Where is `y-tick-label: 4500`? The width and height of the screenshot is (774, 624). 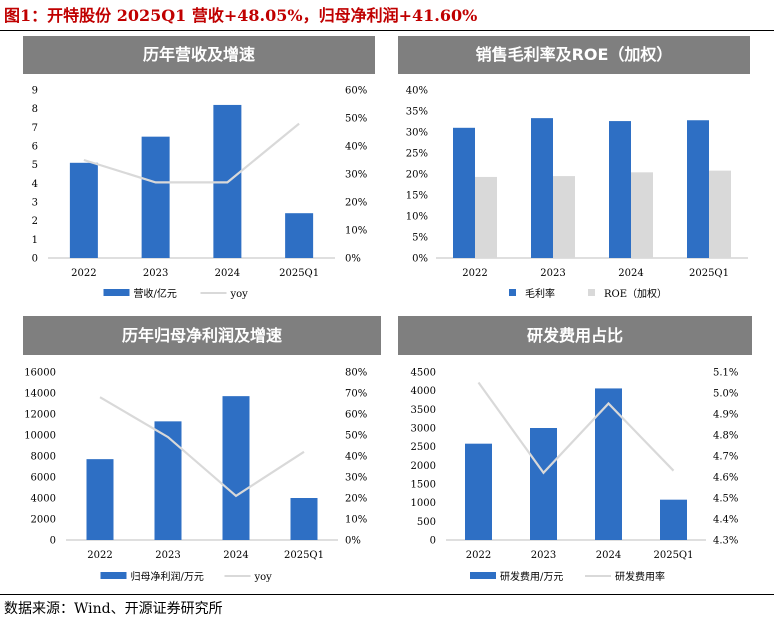
y-tick-label: 4500 is located at coordinates (423, 373).